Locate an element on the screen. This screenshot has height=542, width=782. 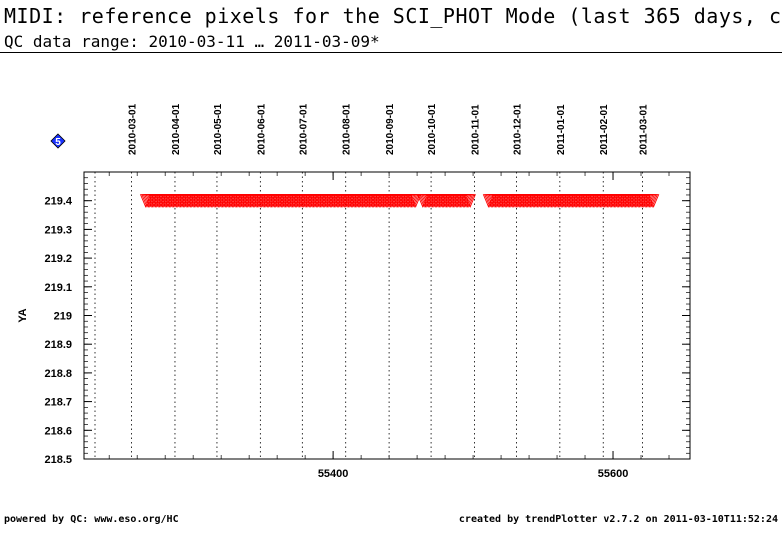
date-label: 2010-10-01 is located at coordinates (432, 129).